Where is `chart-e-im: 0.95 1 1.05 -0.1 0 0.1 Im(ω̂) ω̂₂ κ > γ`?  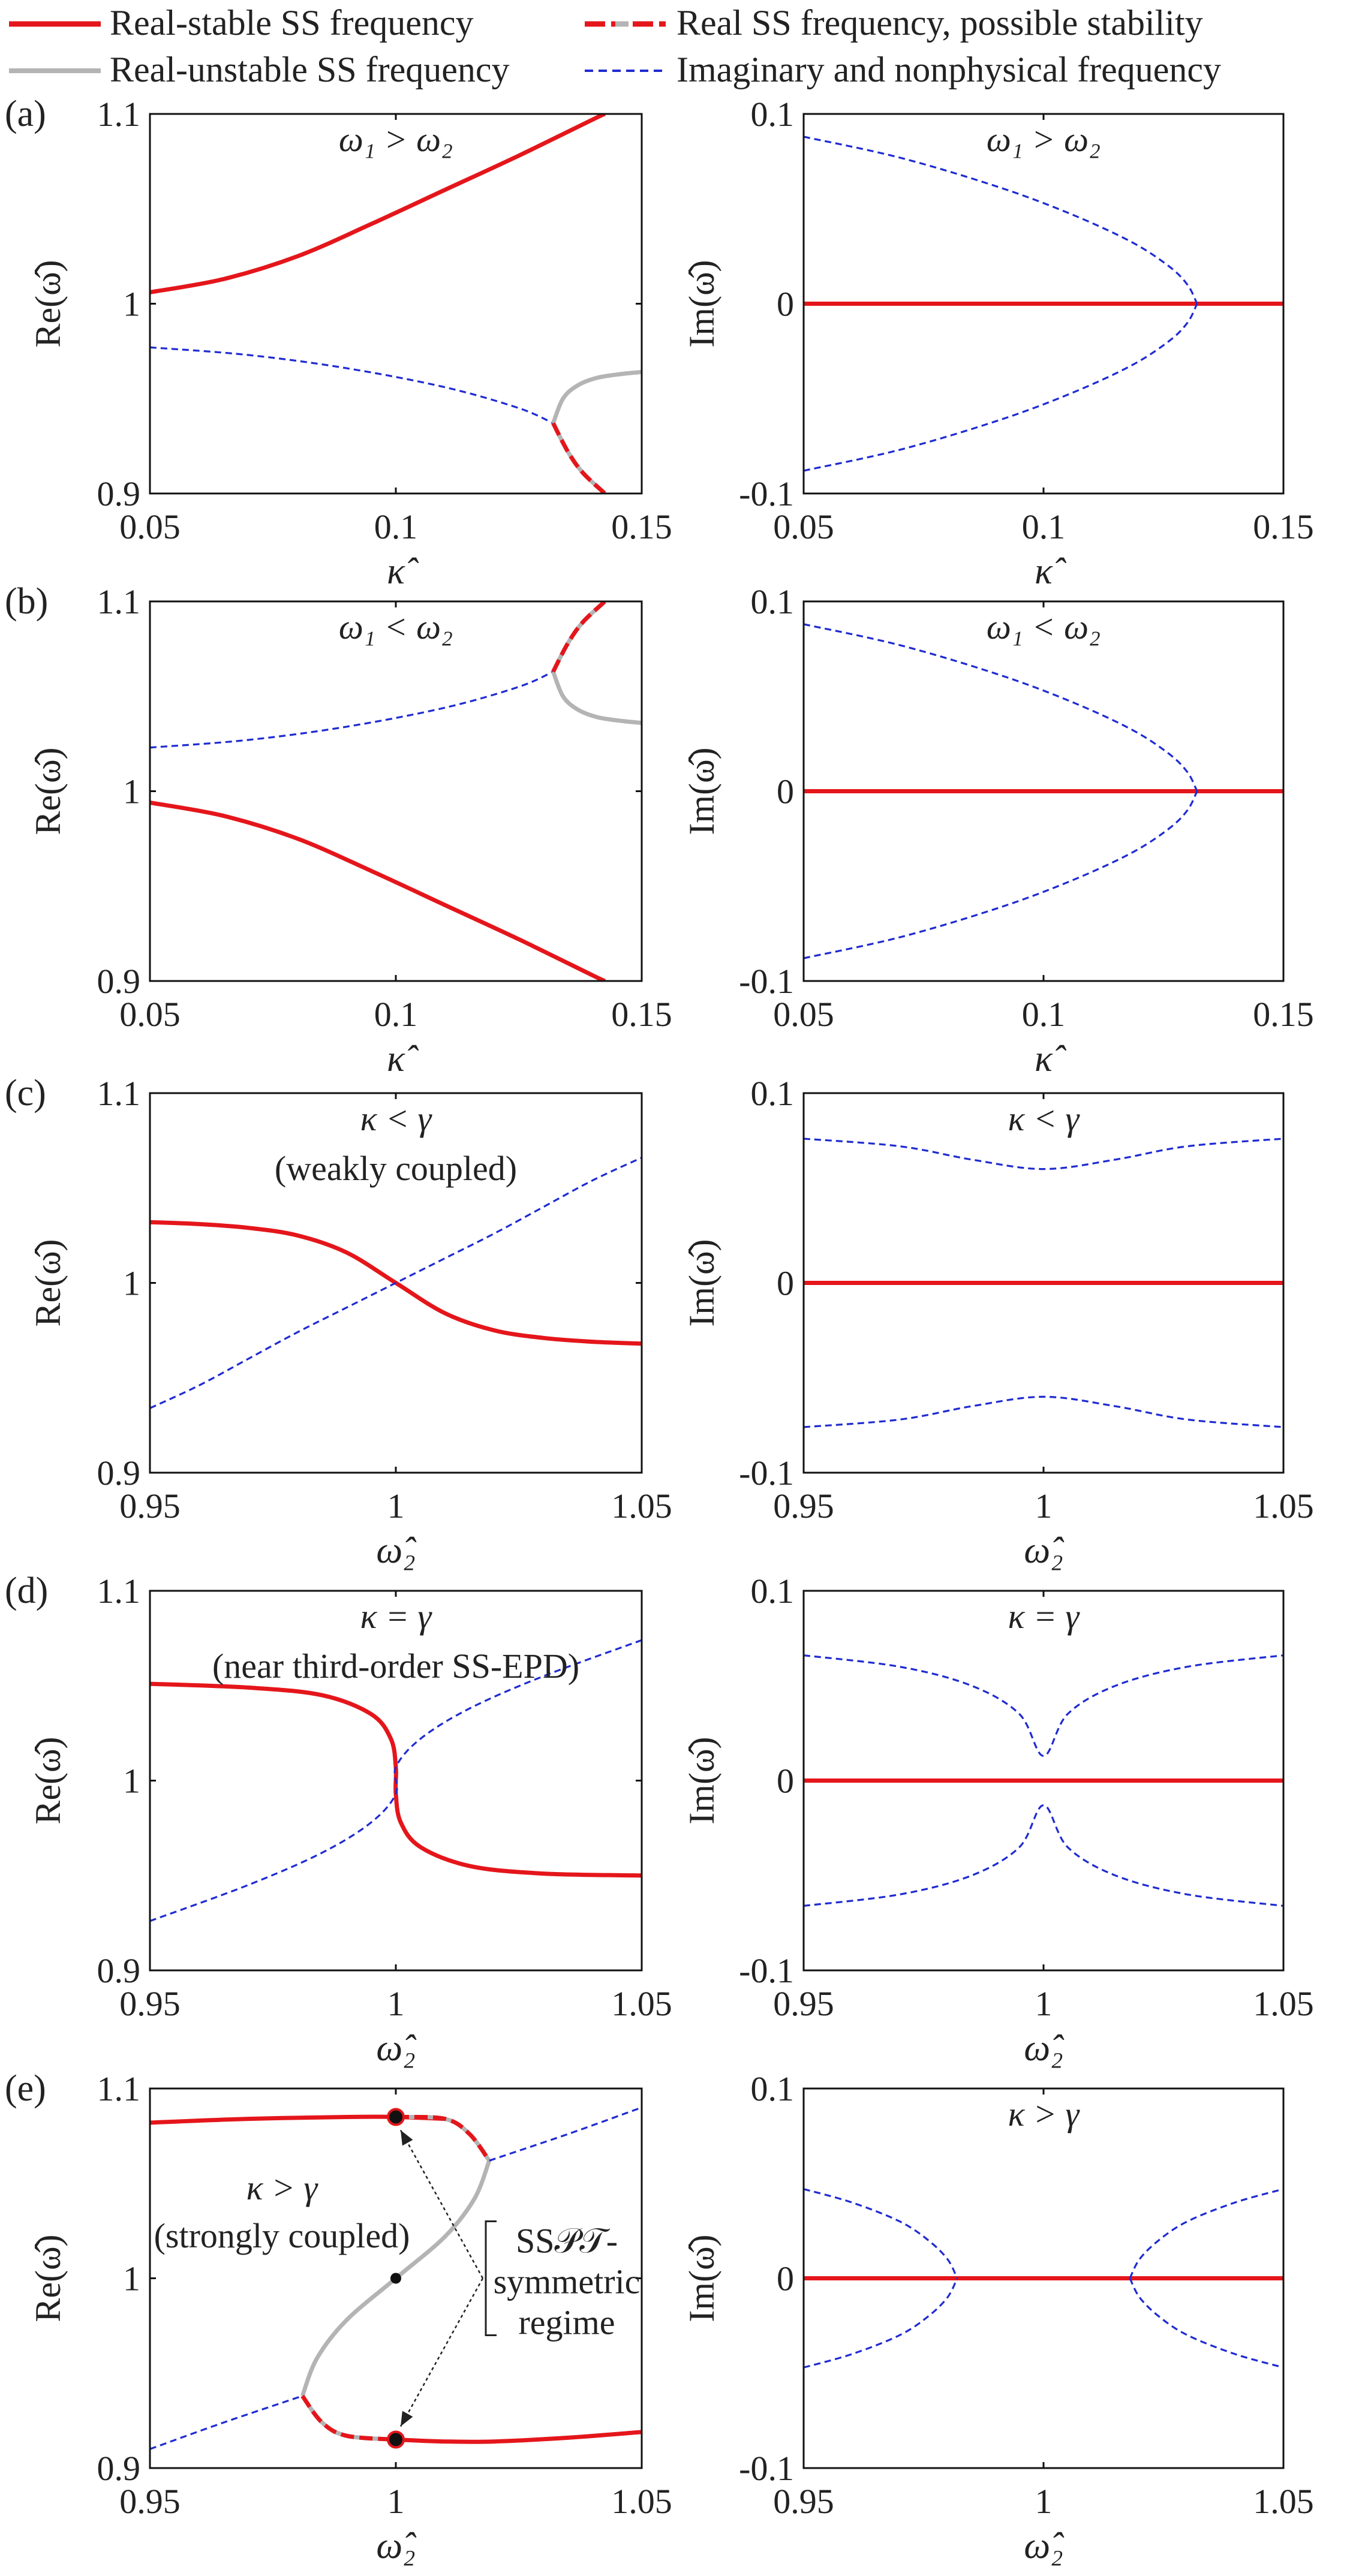 chart-e-im: 0.95 1 1.05 -0.1 0 0.1 Im(ω̂) ω̂₂ κ > γ is located at coordinates (998, 2317).